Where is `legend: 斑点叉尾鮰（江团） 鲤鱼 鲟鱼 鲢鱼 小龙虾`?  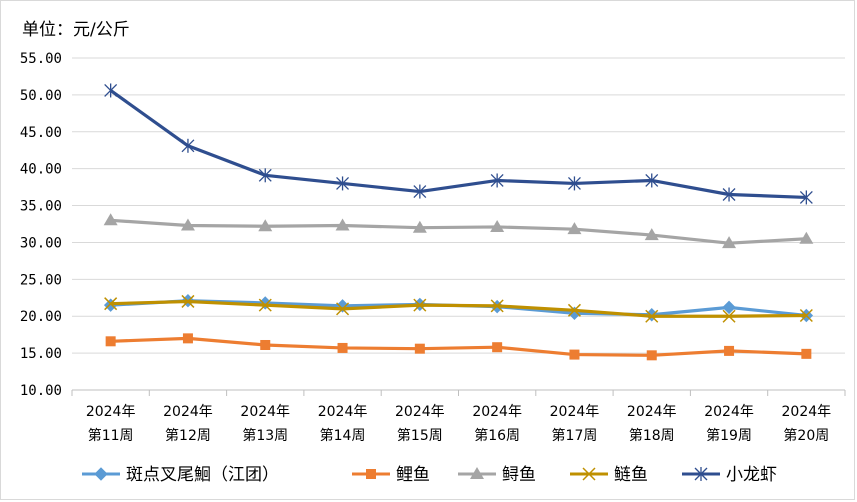 legend: 斑点叉尾鮰（江团） 鲤鱼 鲟鱼 鲢鱼 小龙虾 is located at coordinates (429, 475).